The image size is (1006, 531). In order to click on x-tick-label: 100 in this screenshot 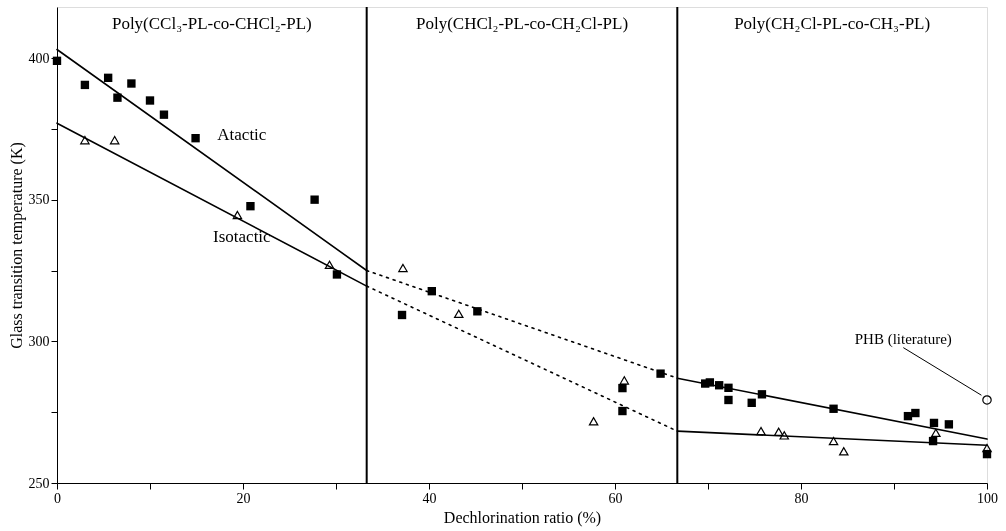, I will do `click(987, 498)`.